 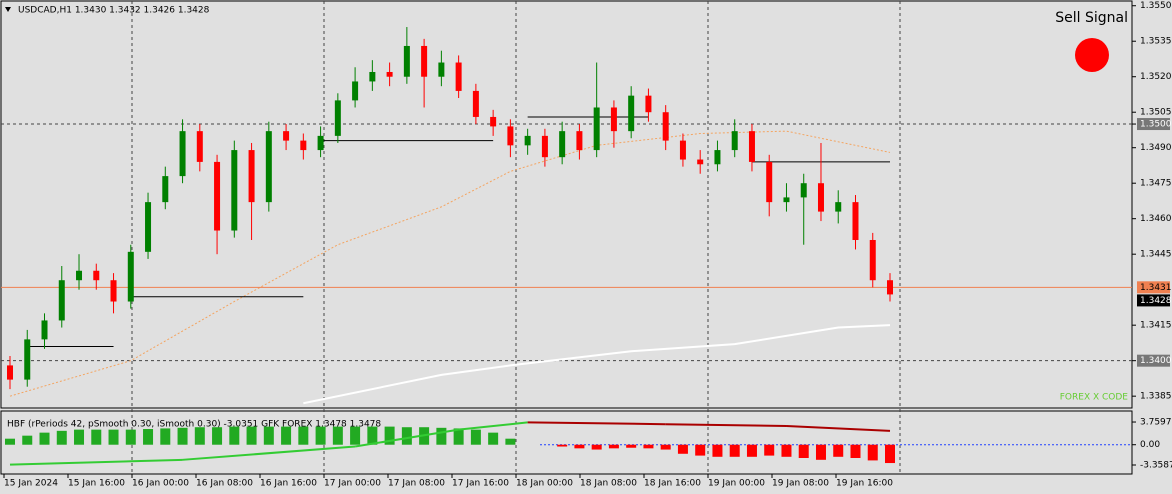 What do you see at coordinates (1153, 287) in the screenshot?
I see `bid-box` at bounding box center [1153, 287].